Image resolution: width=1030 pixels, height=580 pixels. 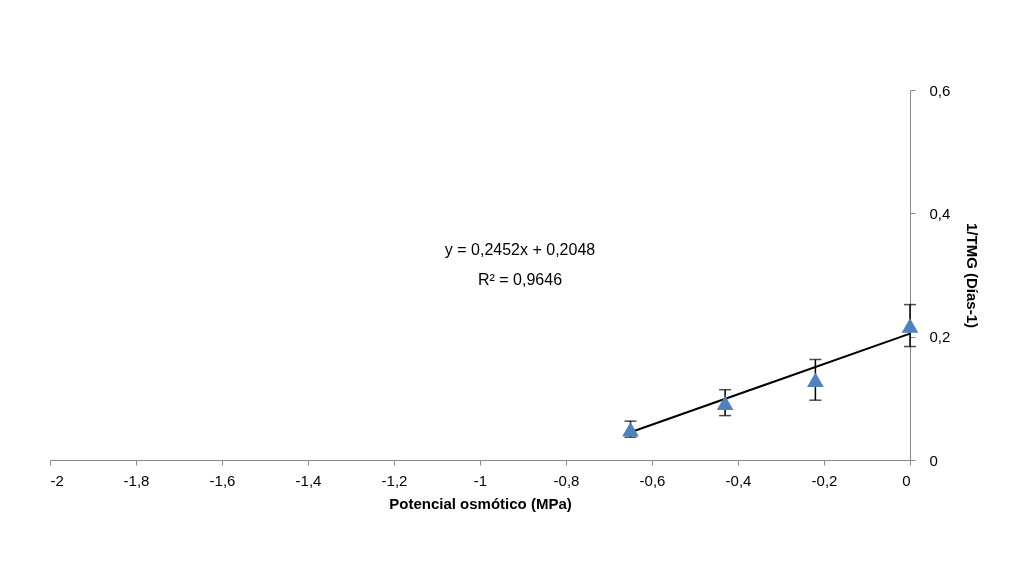 I want to click on x-tick-label: 0, so click(x=906, y=480).